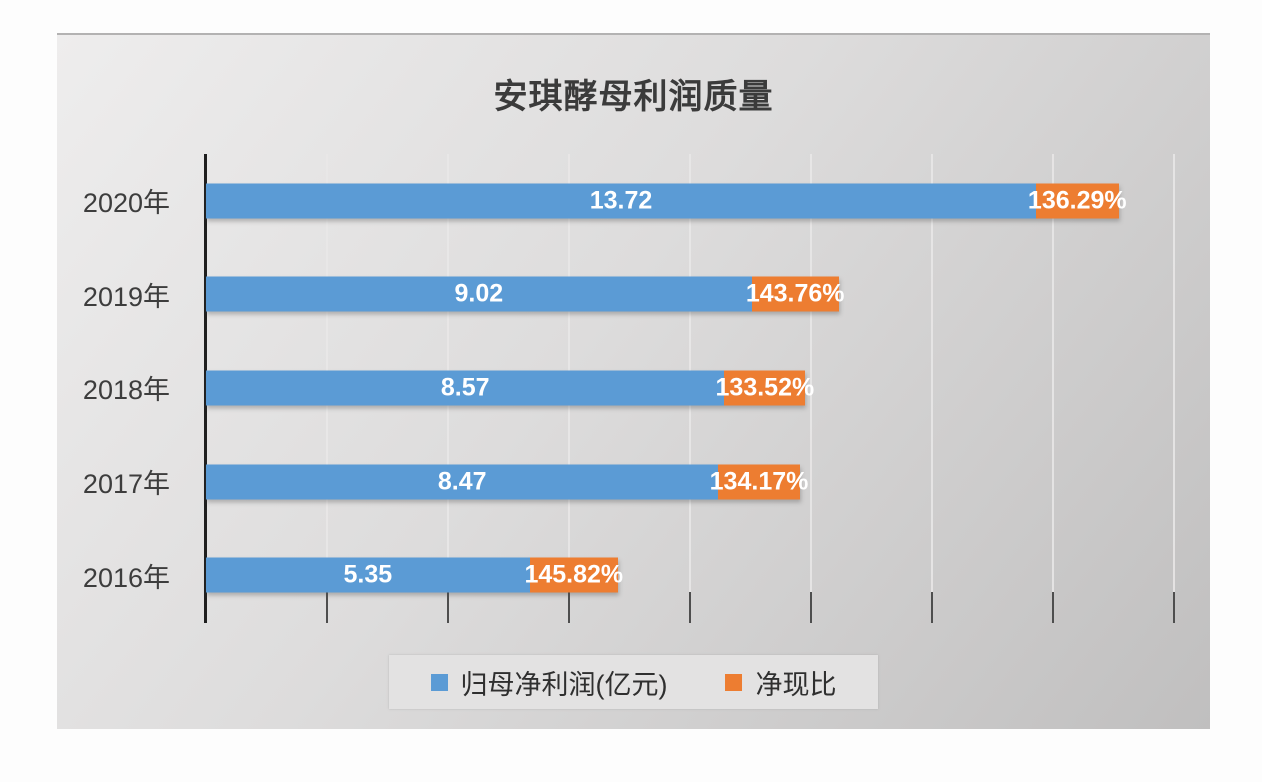 The height and width of the screenshot is (782, 1262). I want to click on cash-ratio-bar: 145.82%, so click(573, 575).